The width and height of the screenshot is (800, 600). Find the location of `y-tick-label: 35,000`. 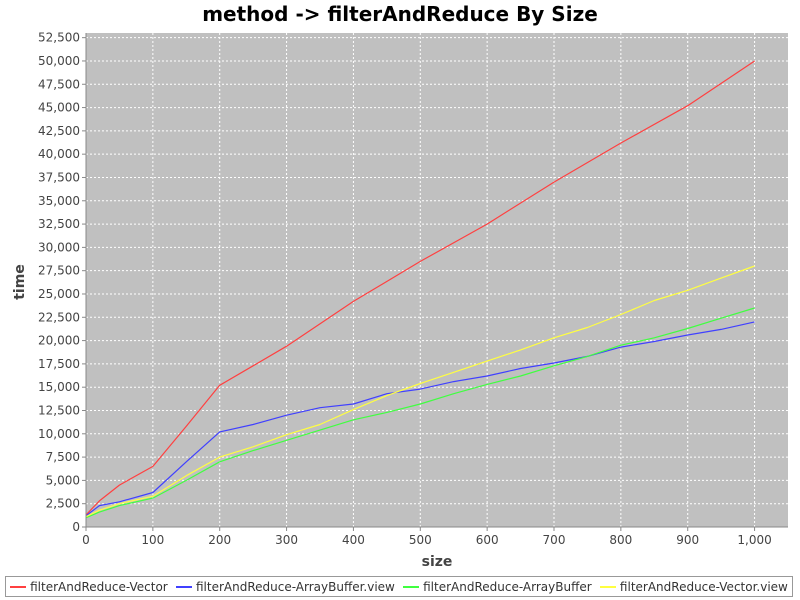

y-tick-label: 35,000 is located at coordinates (59, 201).